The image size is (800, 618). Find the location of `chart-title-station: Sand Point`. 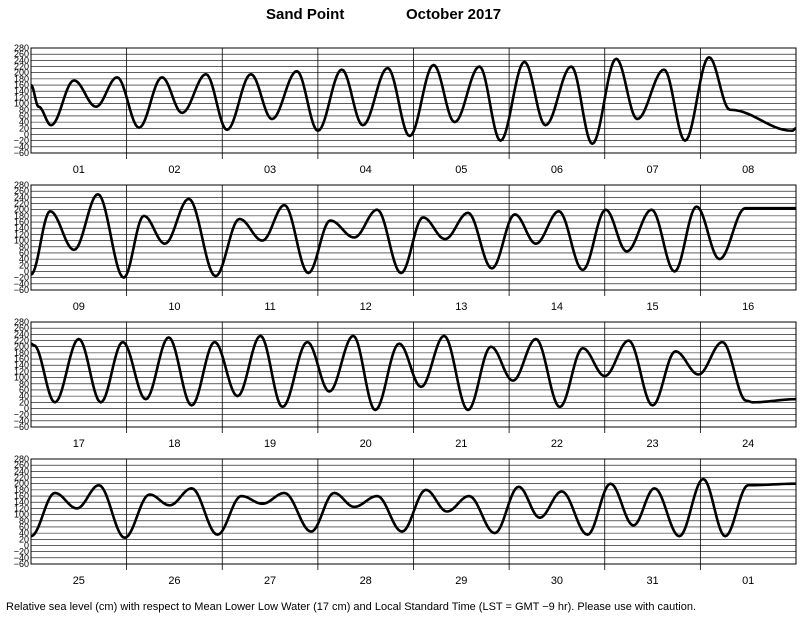

chart-title-station: Sand Point is located at coordinates (305, 14).